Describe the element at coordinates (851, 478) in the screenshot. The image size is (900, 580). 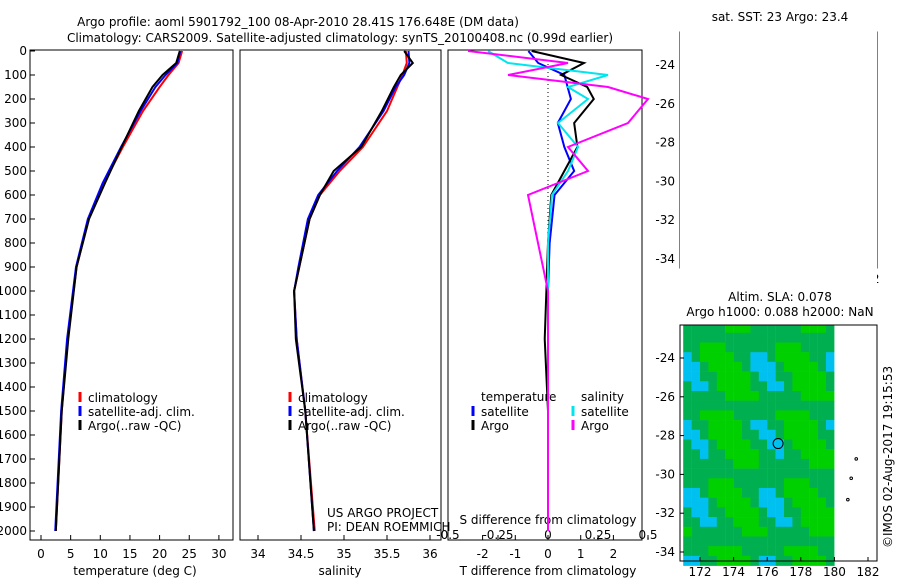
I see `island-outline` at that location.